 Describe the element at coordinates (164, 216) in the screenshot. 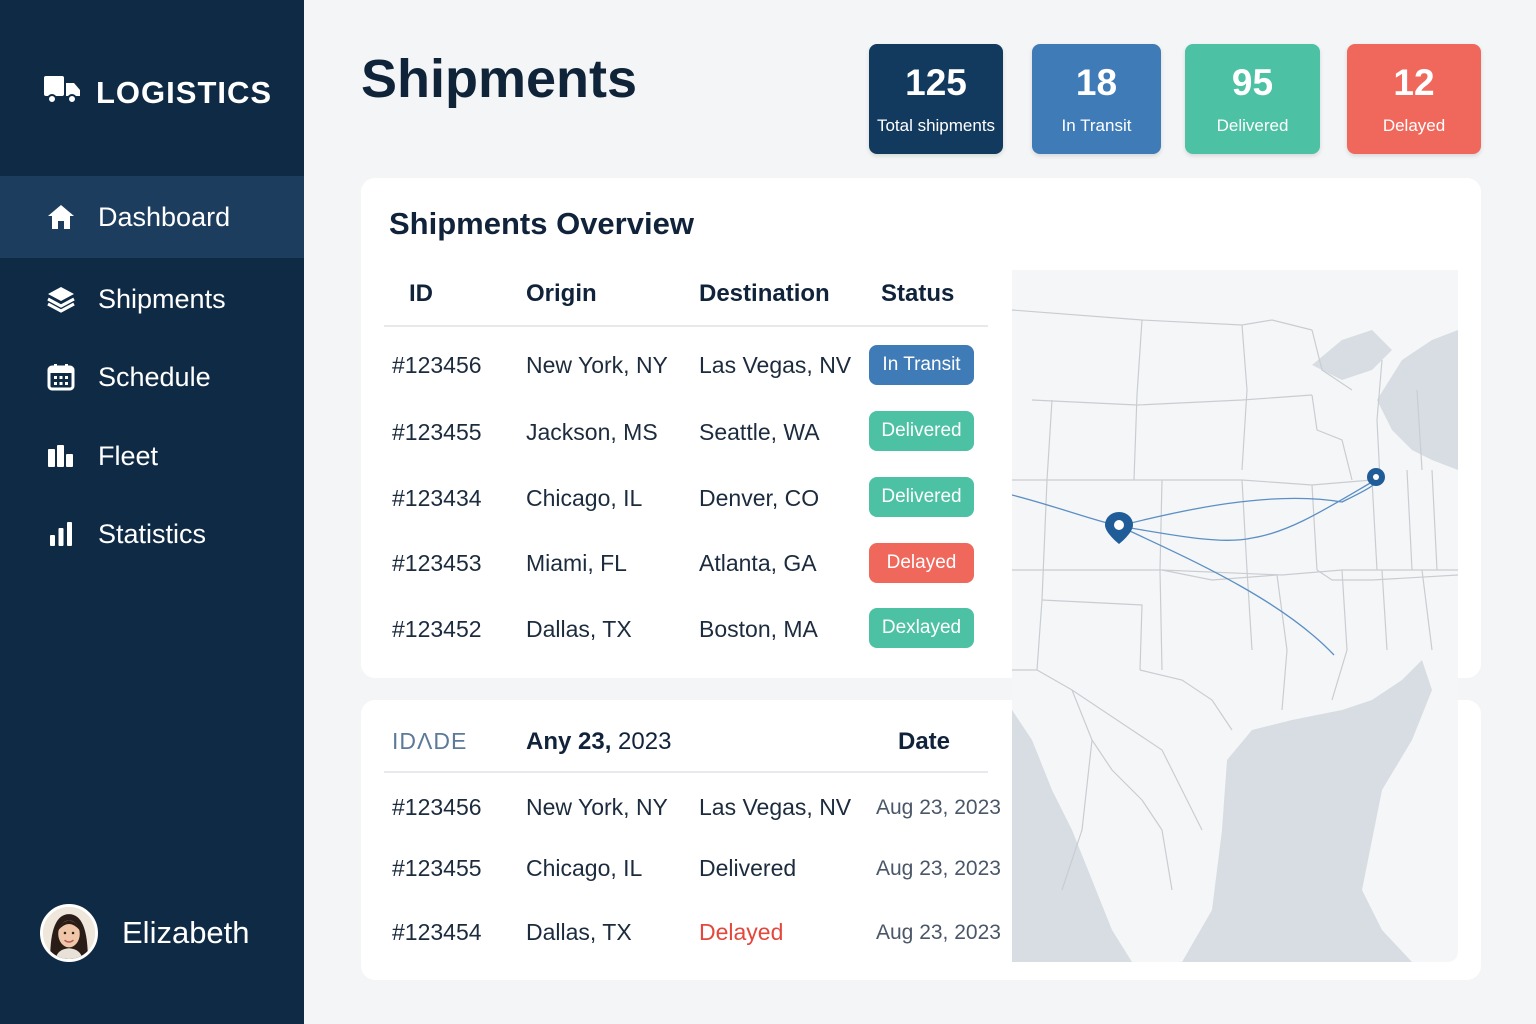

I see `sidebar-item-label: Dashboard` at that location.